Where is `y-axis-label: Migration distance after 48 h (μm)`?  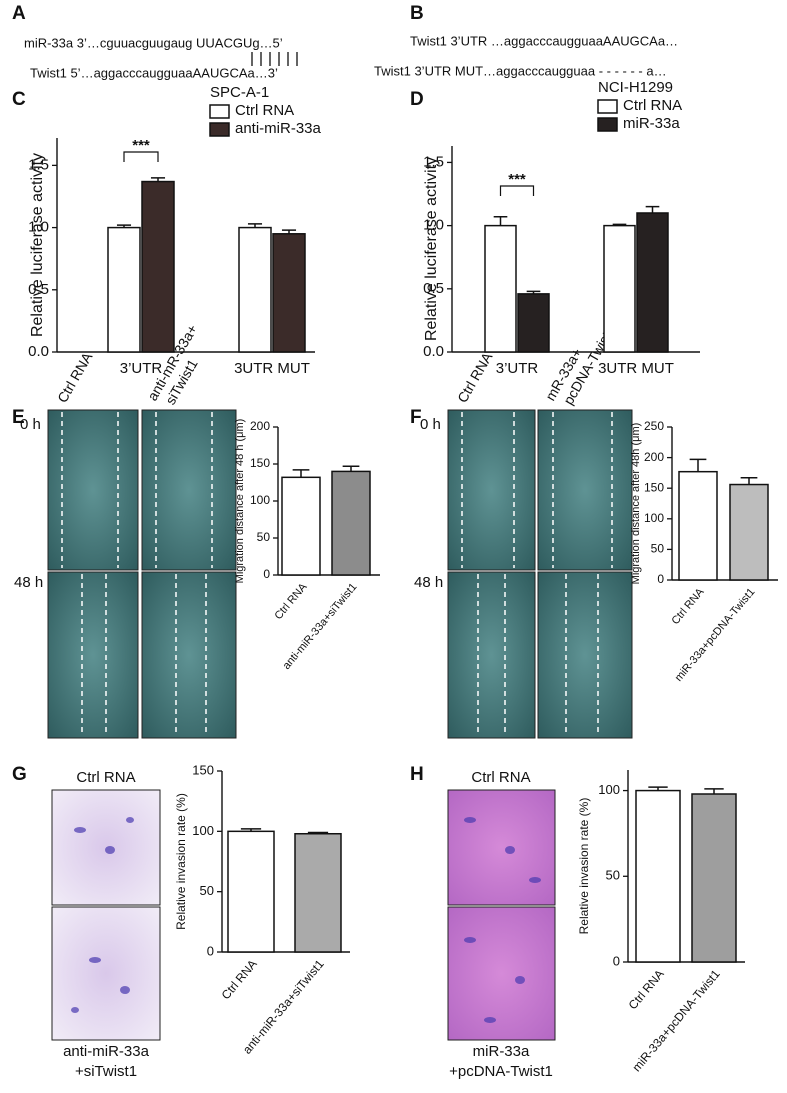
y-axis-label: Migration distance after 48 h (μm) is located at coordinates (240, 501).